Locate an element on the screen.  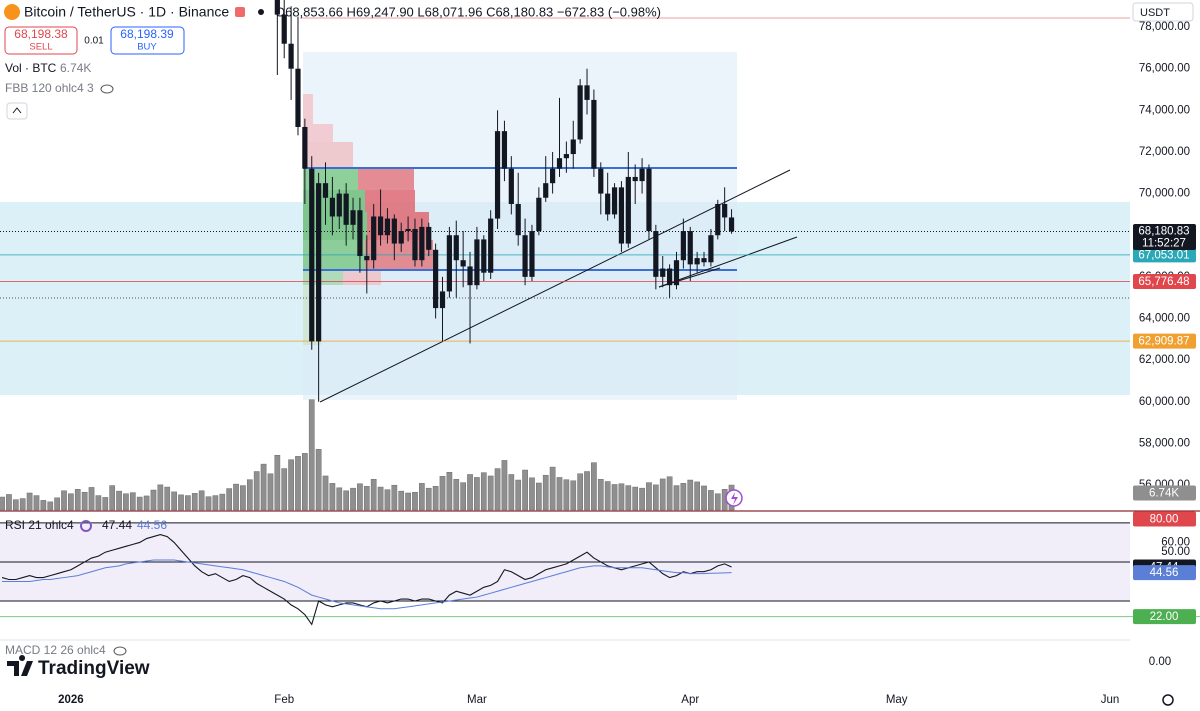
last-price-tag-label: 68,180.83 is located at coordinates (1163, 231).